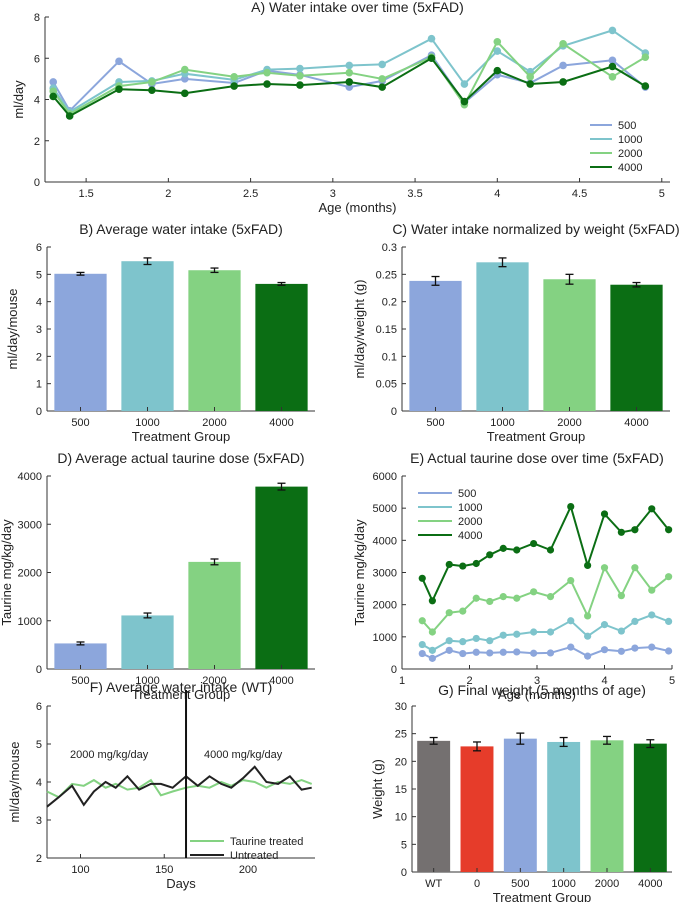 The width and height of the screenshot is (685, 907). I want to click on x-tick-label: 4000, so click(636, 423).